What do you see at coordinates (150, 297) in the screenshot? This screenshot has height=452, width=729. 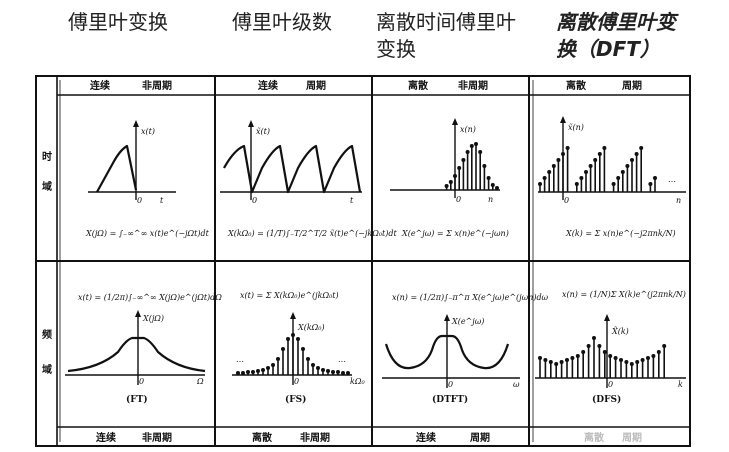 I see `ft-freq-formula: x(t) = (1/2π)∫₋∞^∞ X(jΩ)e^(jΩt)dΩ` at bounding box center [150, 297].